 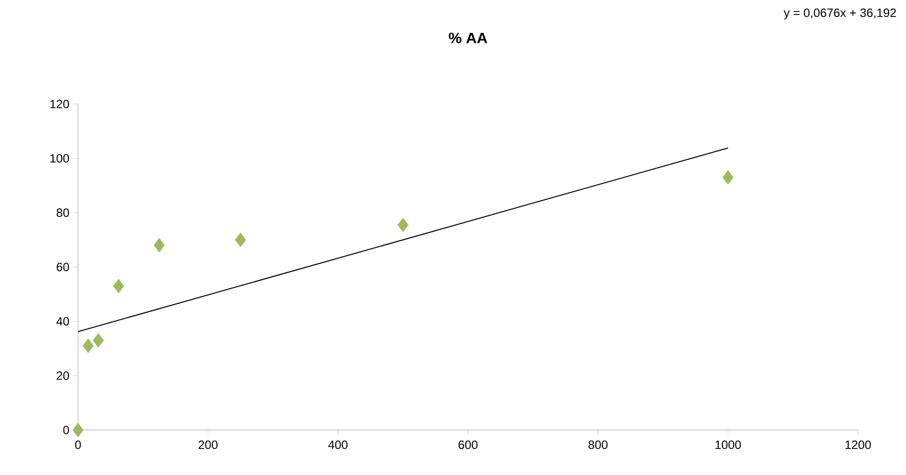 What do you see at coordinates (858, 445) in the screenshot?
I see `x-tick-label: 1200` at bounding box center [858, 445].